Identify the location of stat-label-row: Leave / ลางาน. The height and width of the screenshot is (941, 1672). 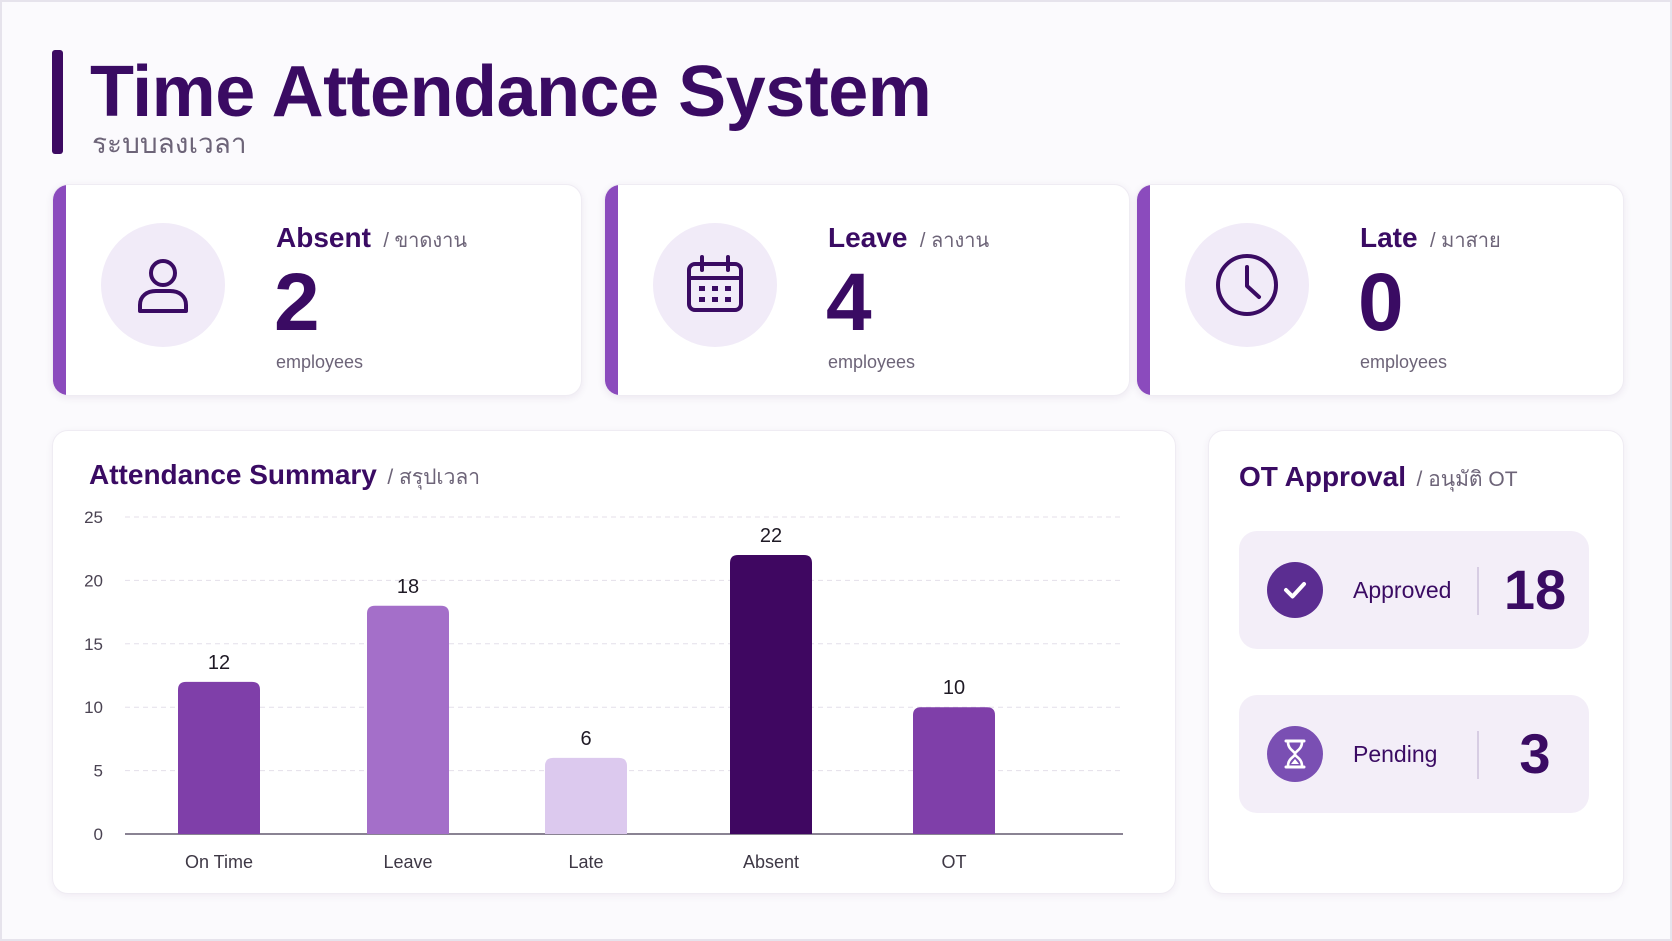
(908, 240).